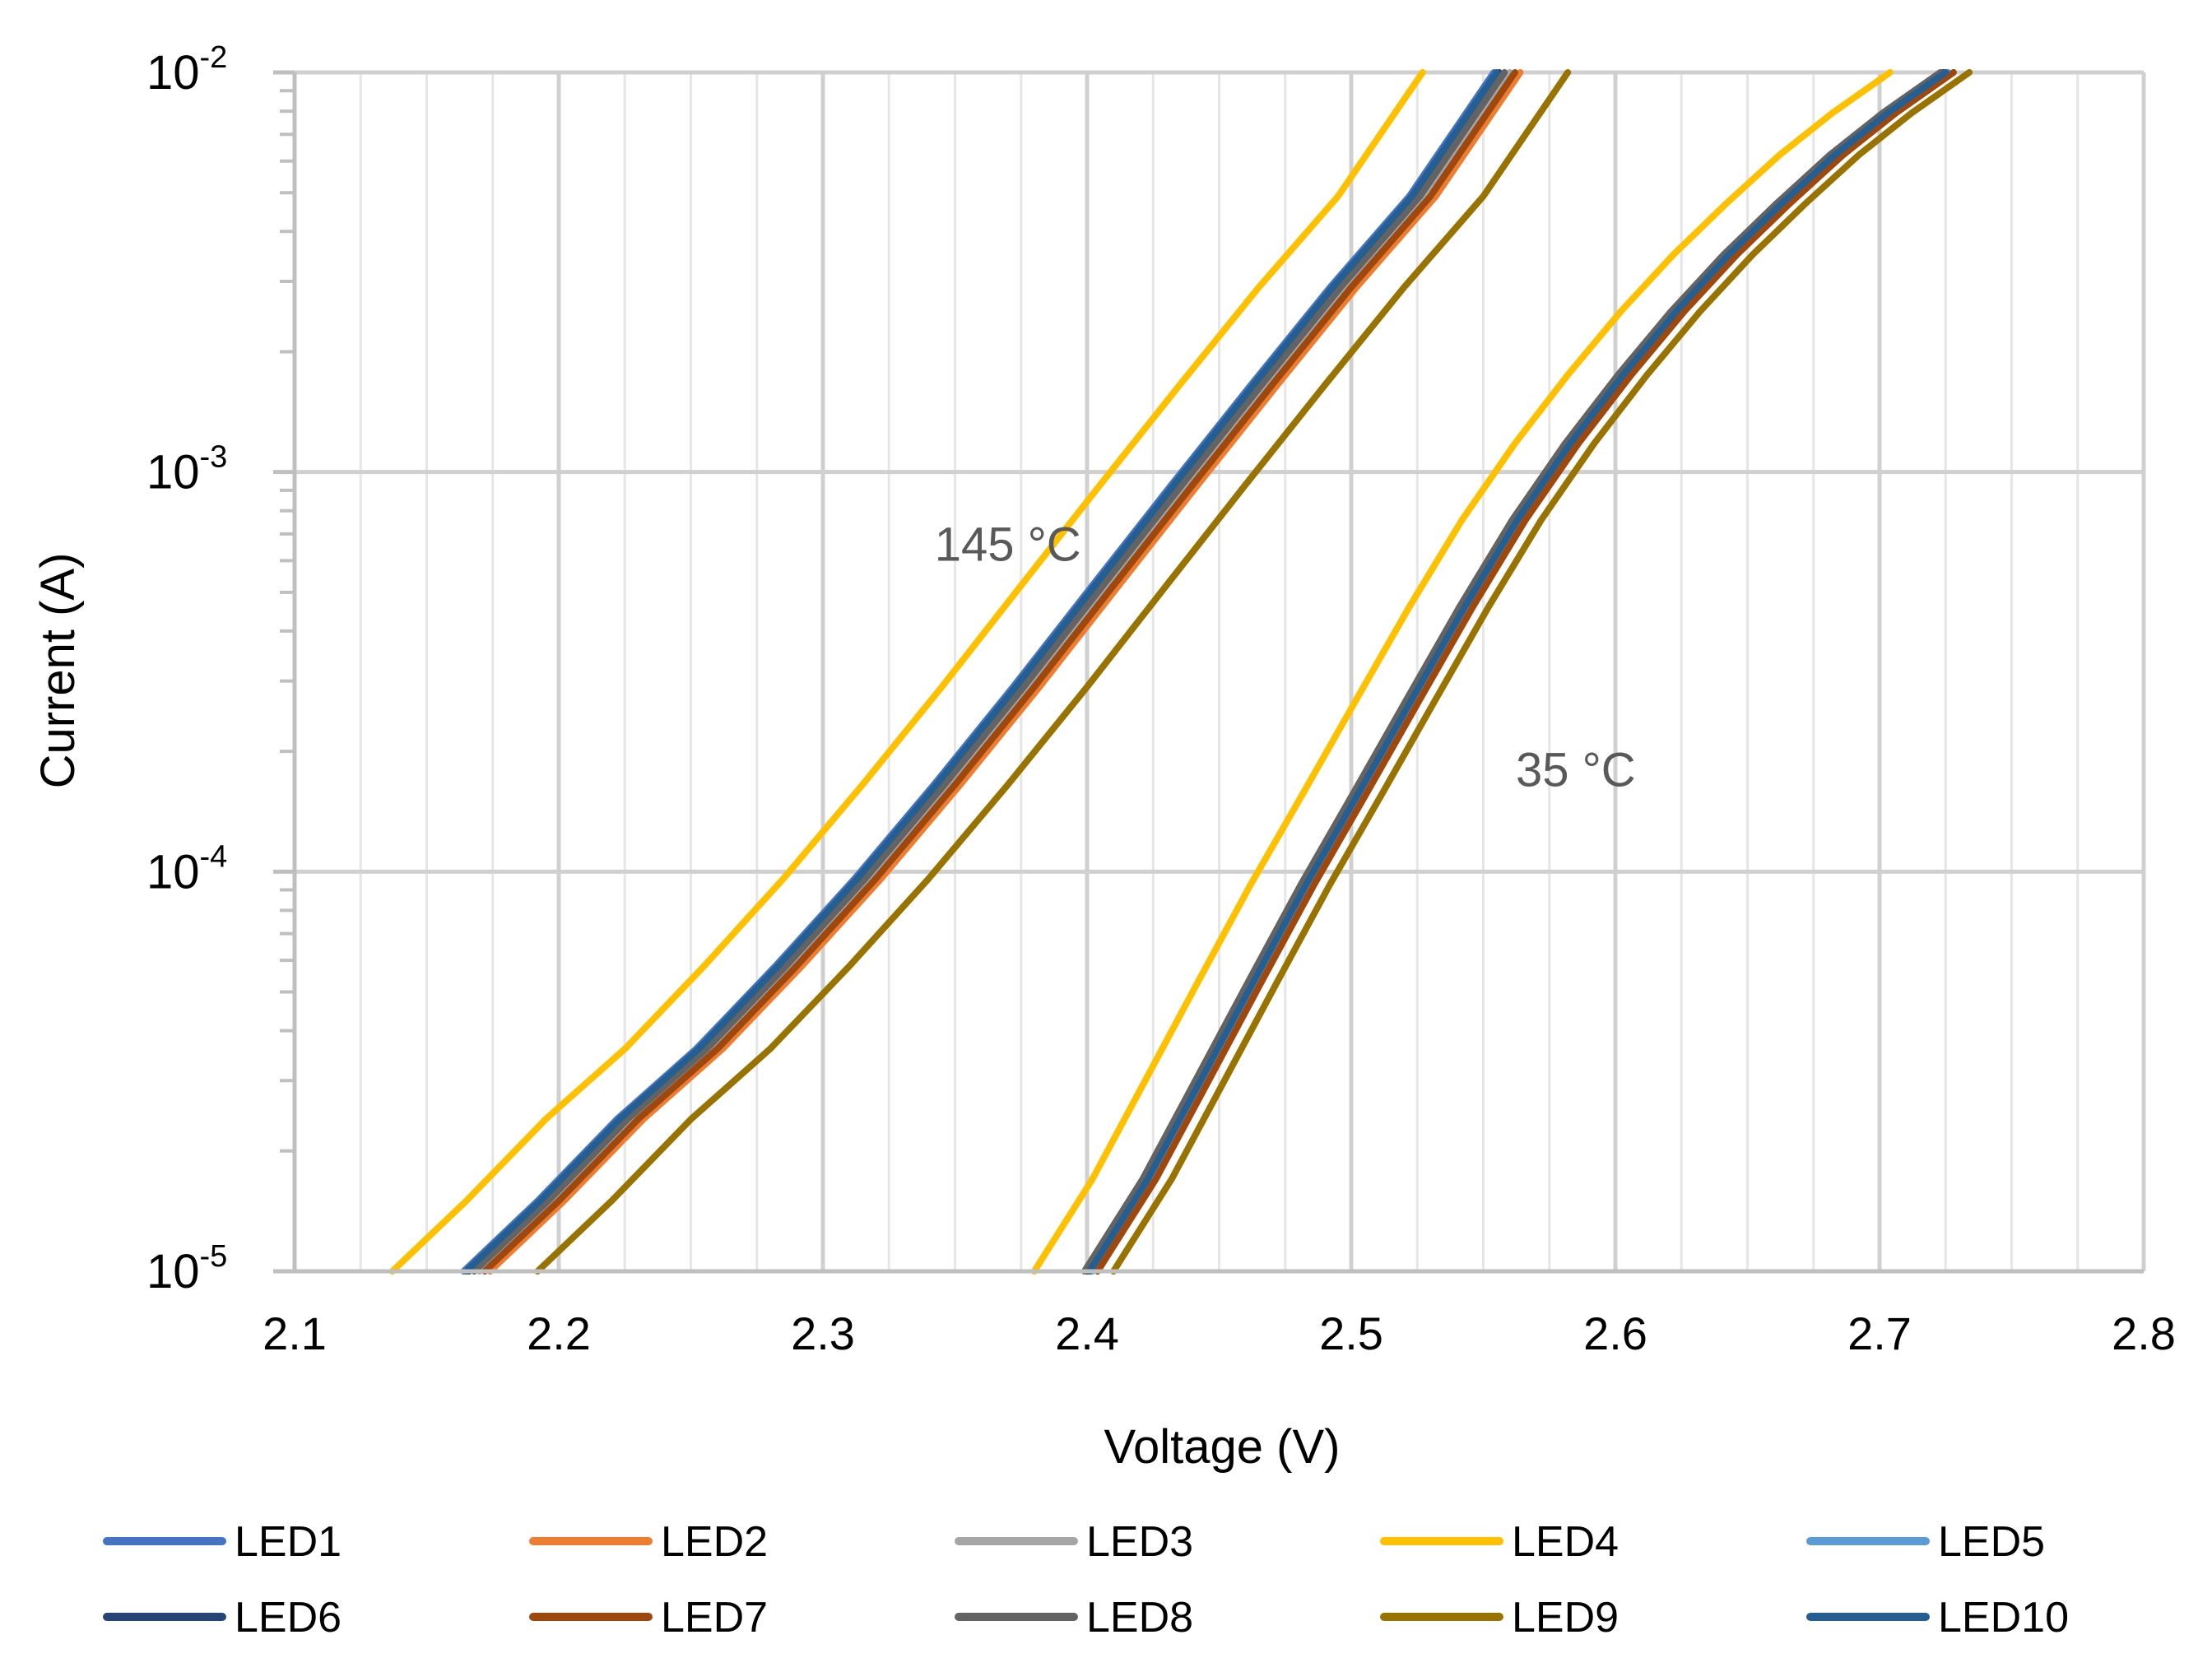  Describe the element at coordinates (58, 671) in the screenshot. I see `y-axis-label: Current (A)` at that location.